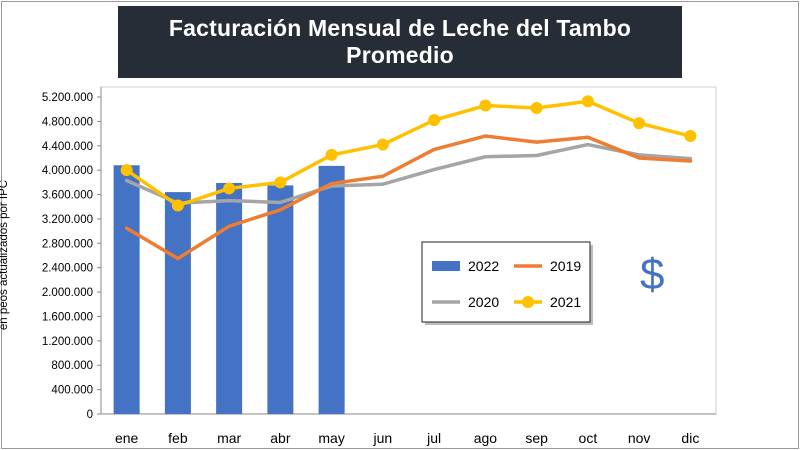 The width and height of the screenshot is (800, 450). I want to click on x-tick-label: sep, so click(536, 438).